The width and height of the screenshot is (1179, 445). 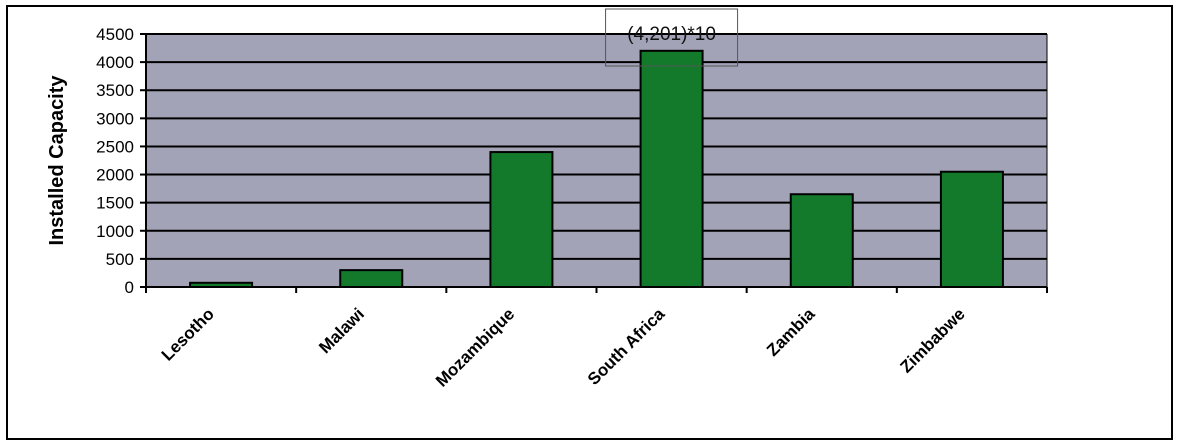 What do you see at coordinates (822, 240) in the screenshot?
I see `bar-zambia` at bounding box center [822, 240].